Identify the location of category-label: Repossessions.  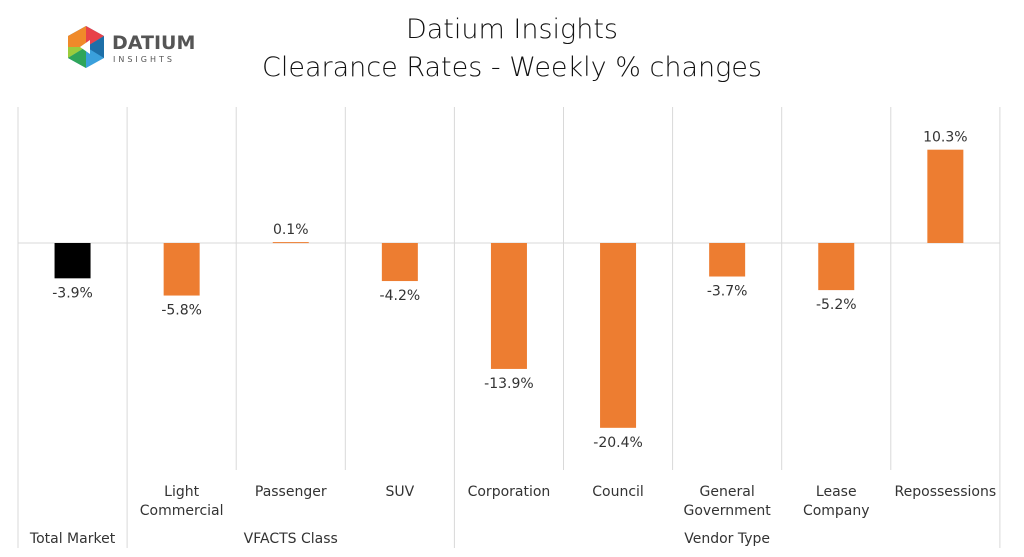
(946, 492).